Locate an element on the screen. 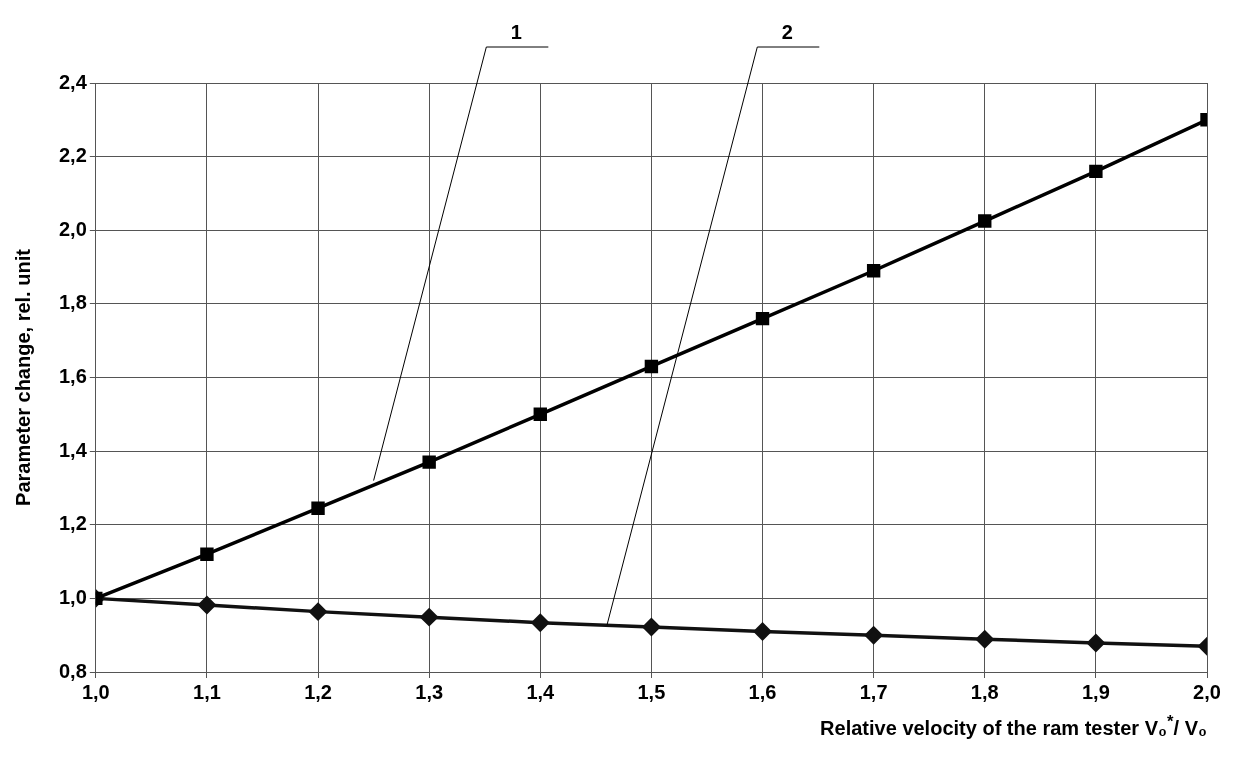 The image size is (1235, 757). y-tick-label: 2,4 is located at coordinates (73, 81).